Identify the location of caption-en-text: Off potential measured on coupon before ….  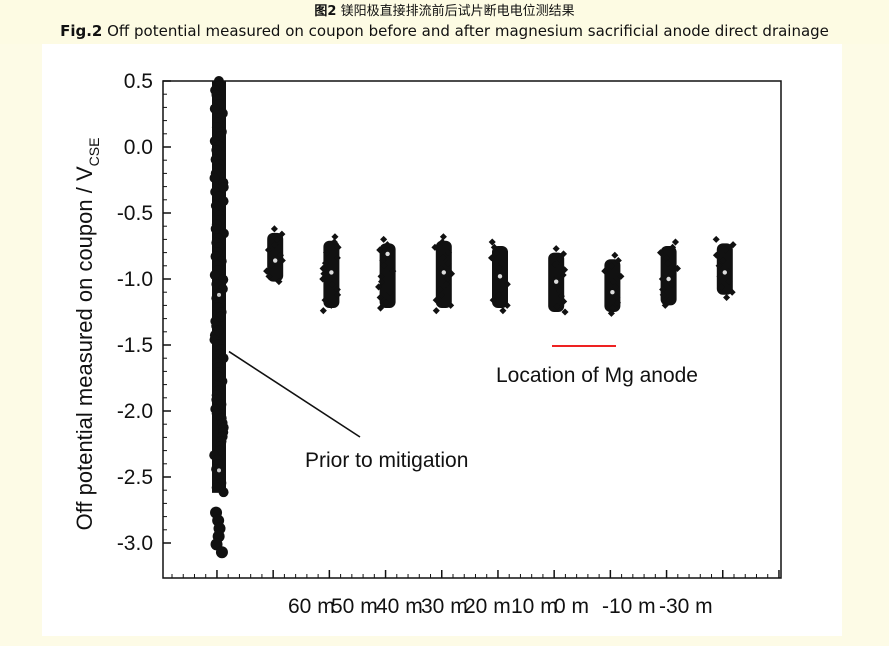
(465, 31).